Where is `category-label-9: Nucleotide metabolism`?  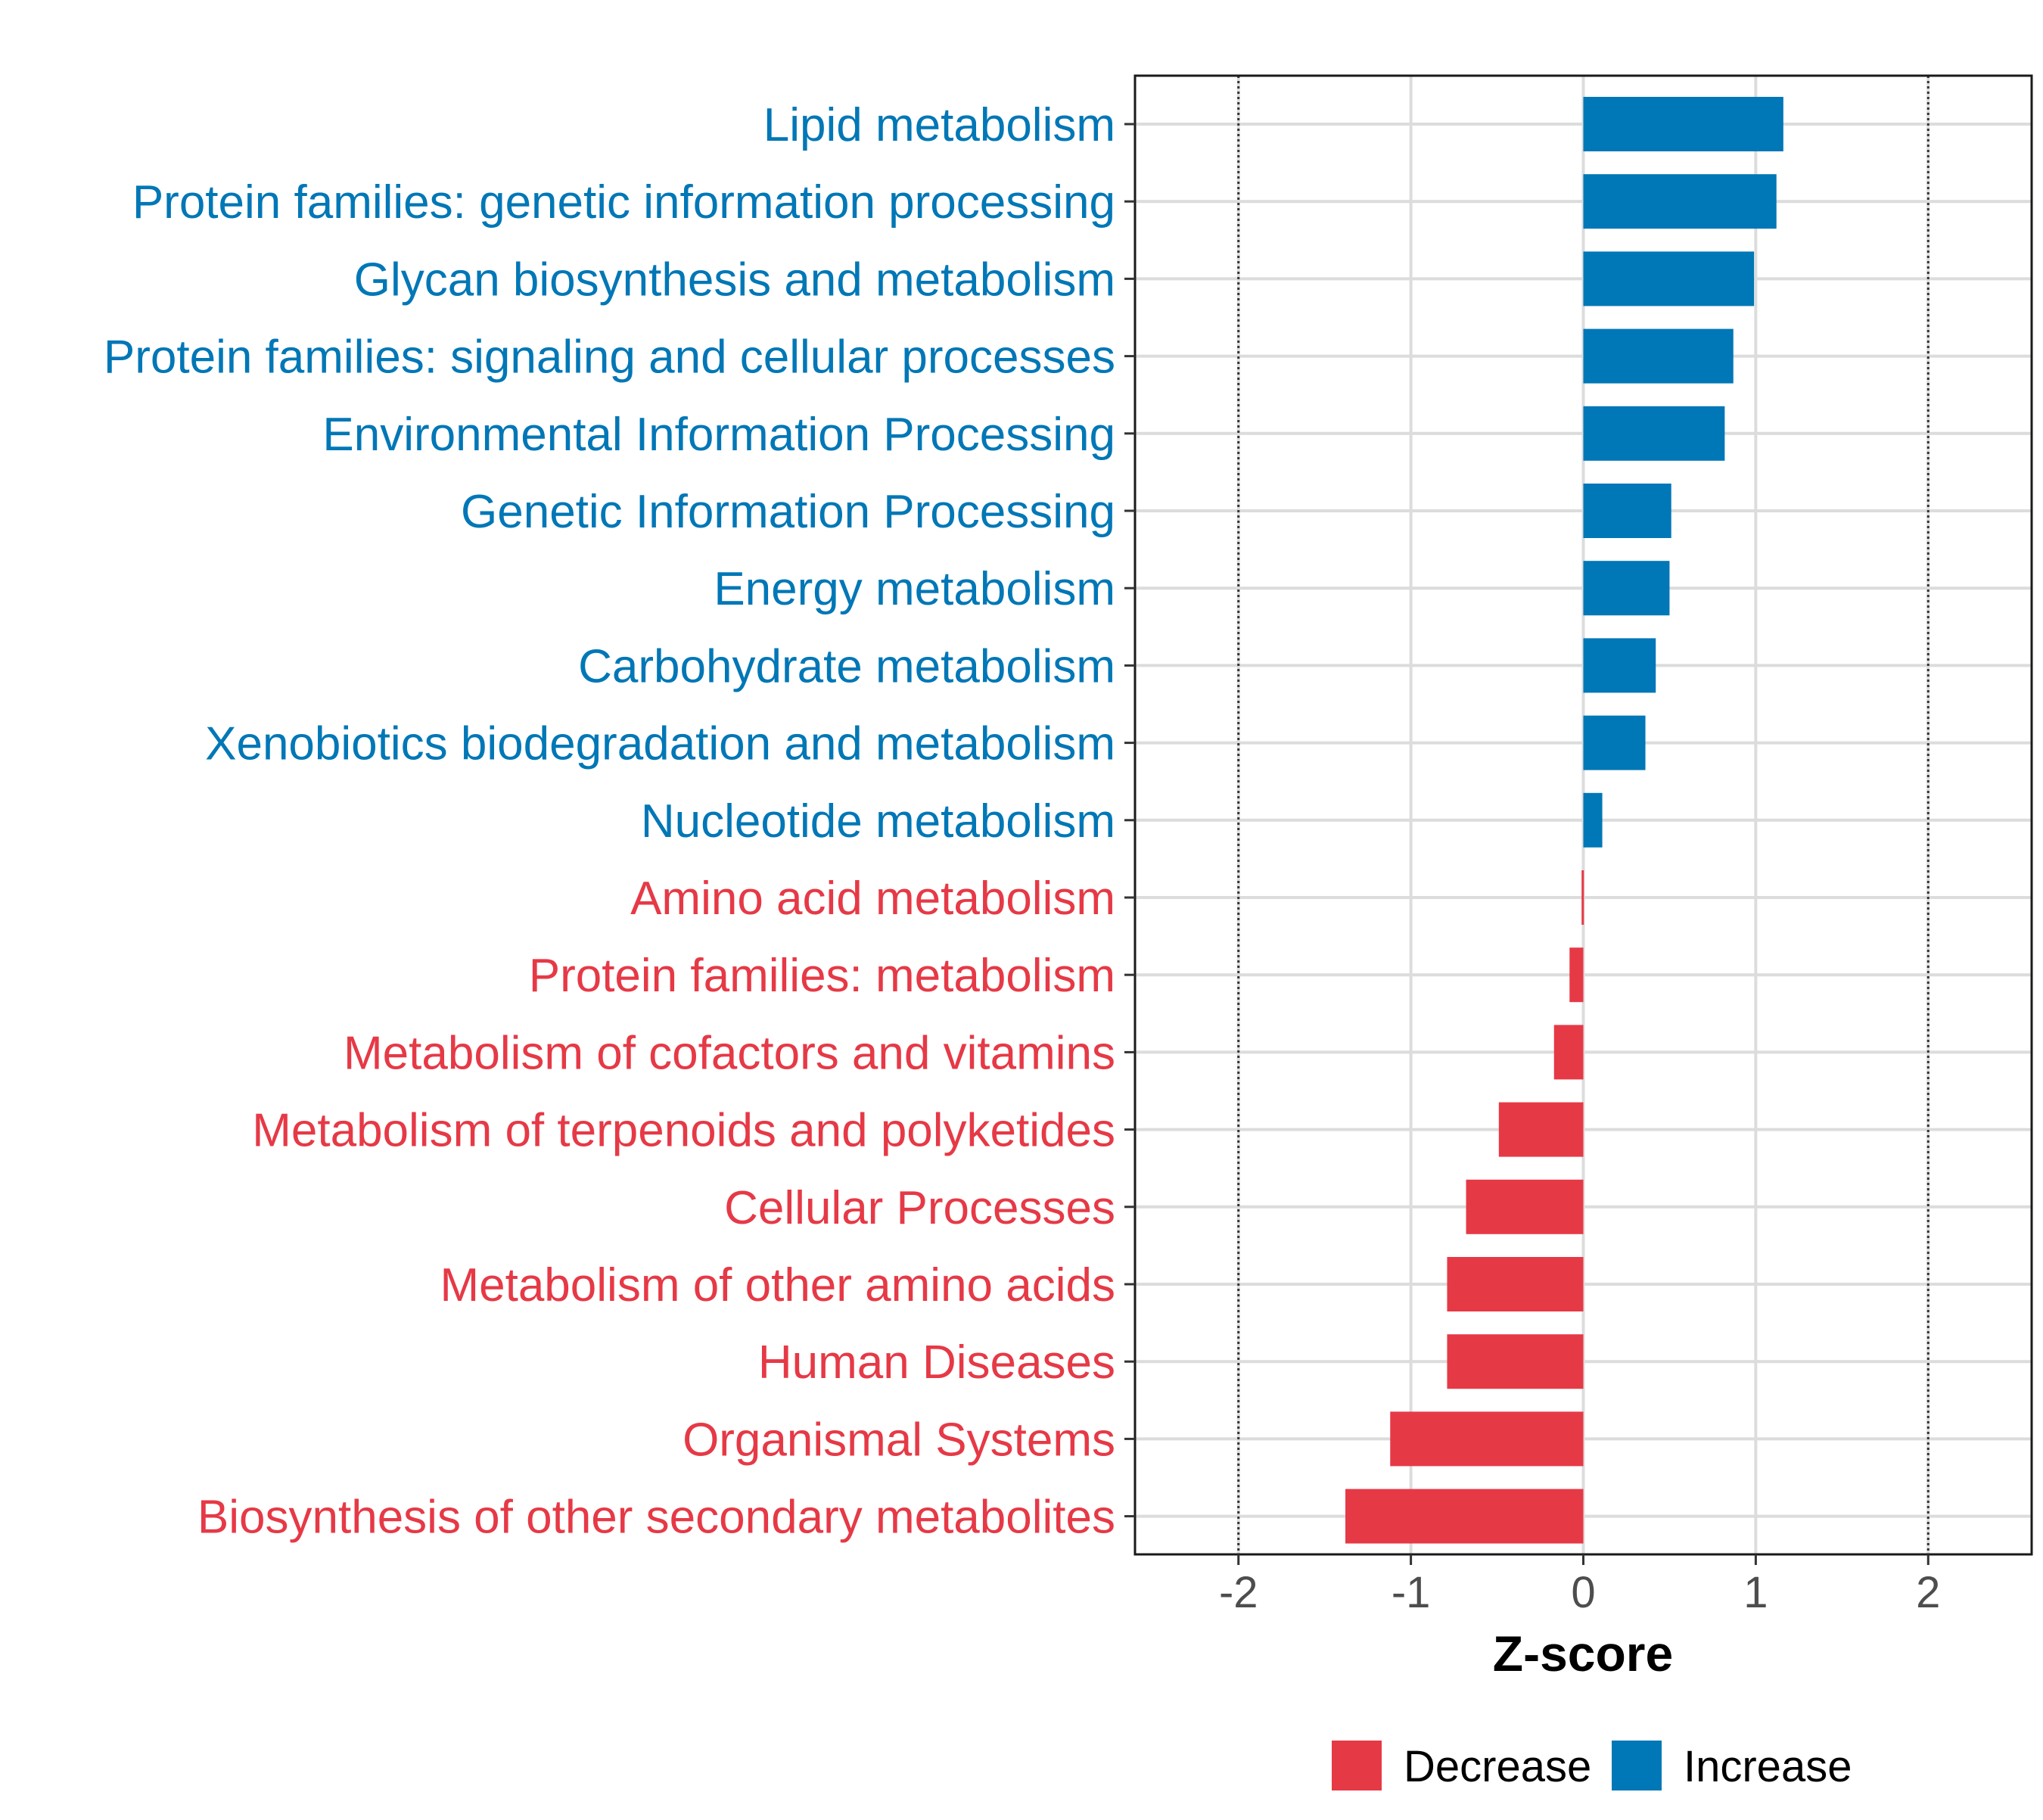 category-label-9: Nucleotide metabolism is located at coordinates (878, 821).